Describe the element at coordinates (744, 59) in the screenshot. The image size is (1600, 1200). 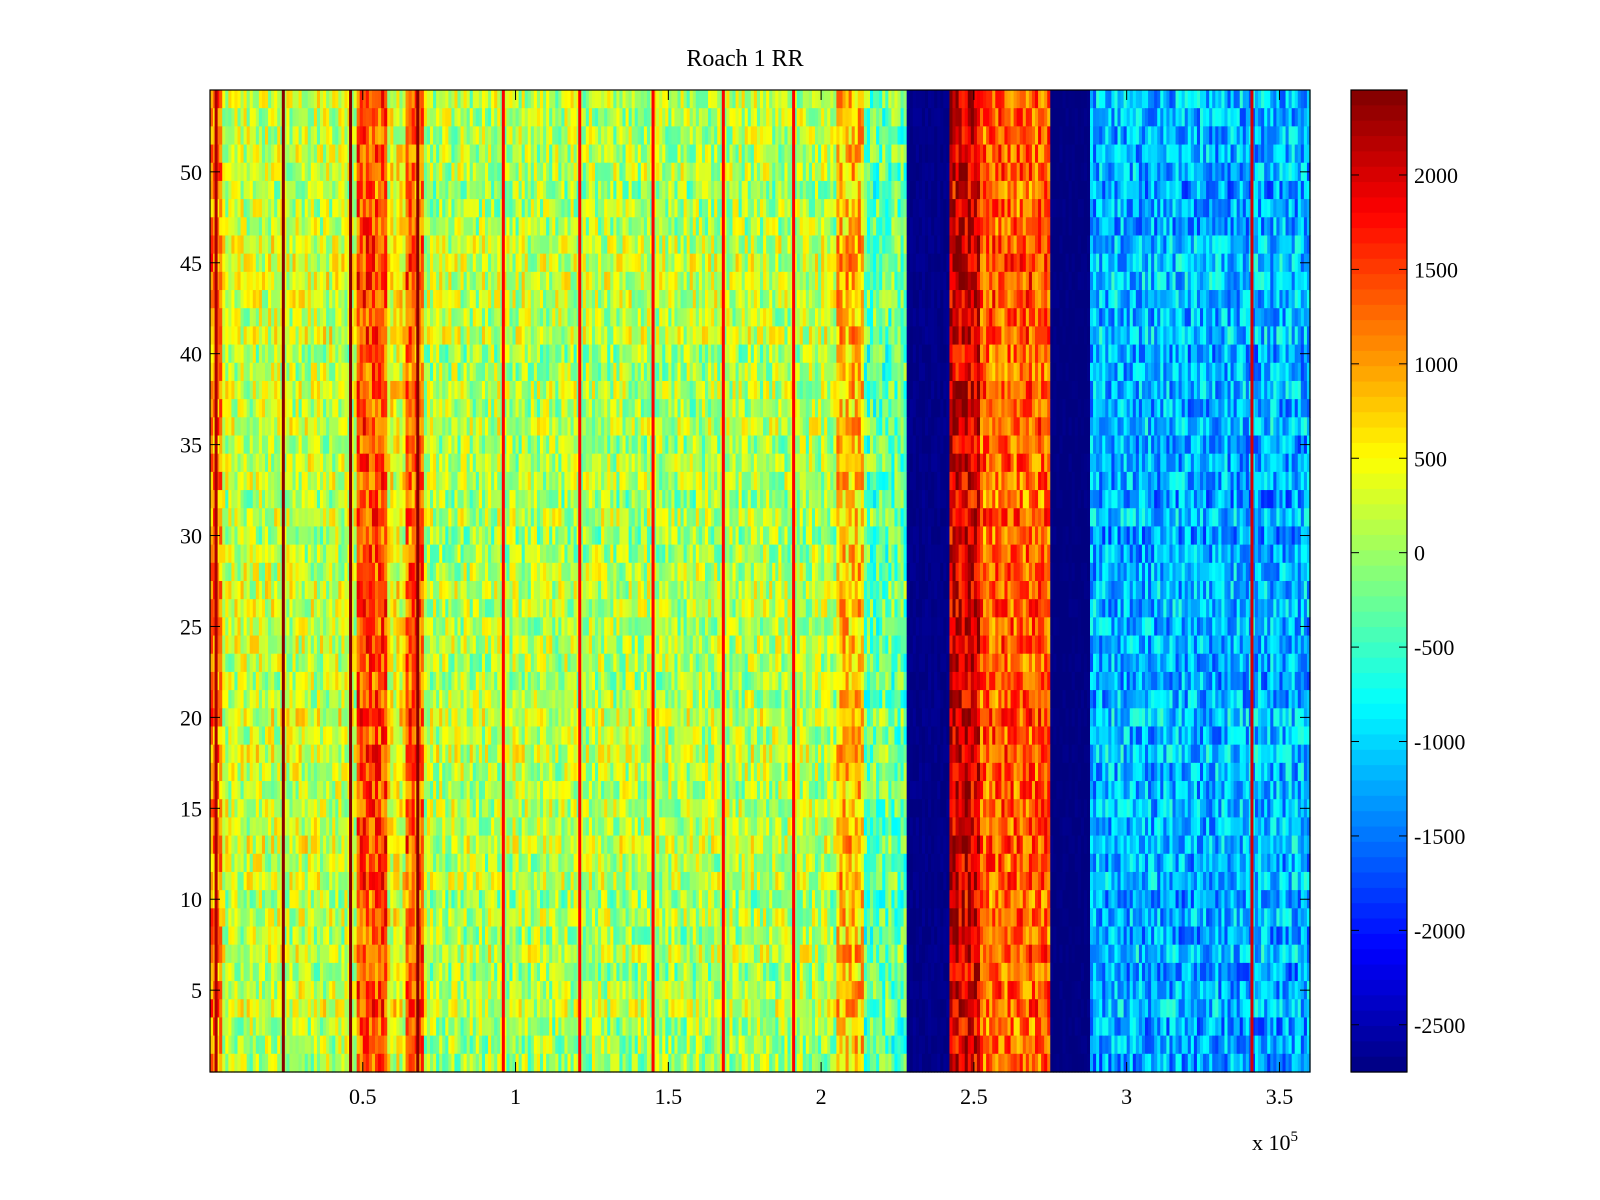
I see `chart-title: Roach 1 RR` at that location.